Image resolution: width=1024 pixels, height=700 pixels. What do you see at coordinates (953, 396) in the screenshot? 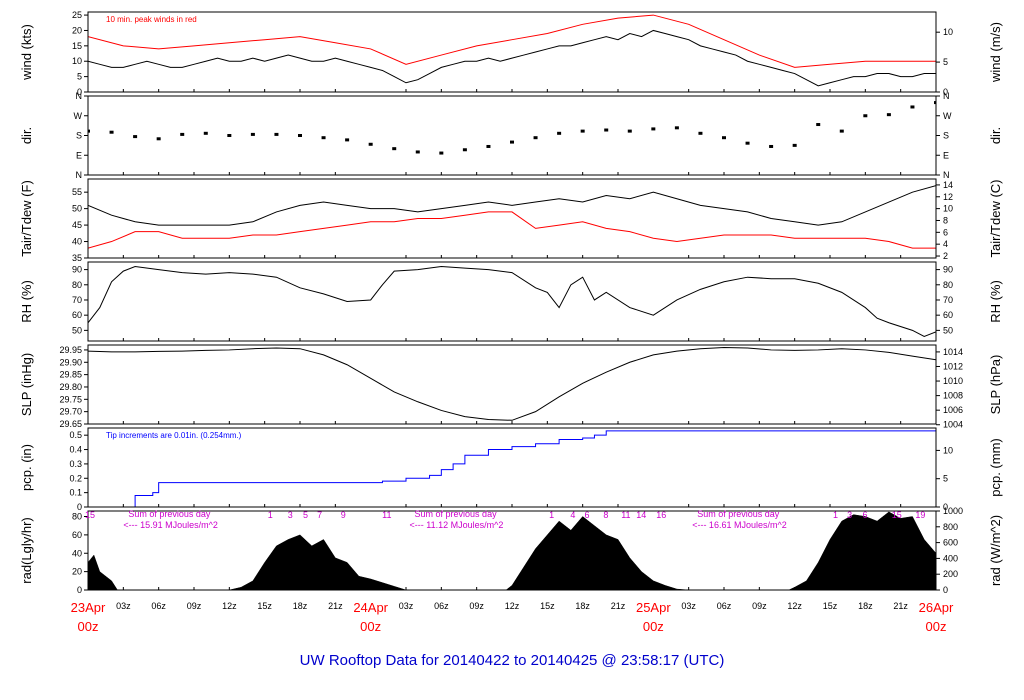
I see `tick-label-right: 1008` at bounding box center [953, 396].